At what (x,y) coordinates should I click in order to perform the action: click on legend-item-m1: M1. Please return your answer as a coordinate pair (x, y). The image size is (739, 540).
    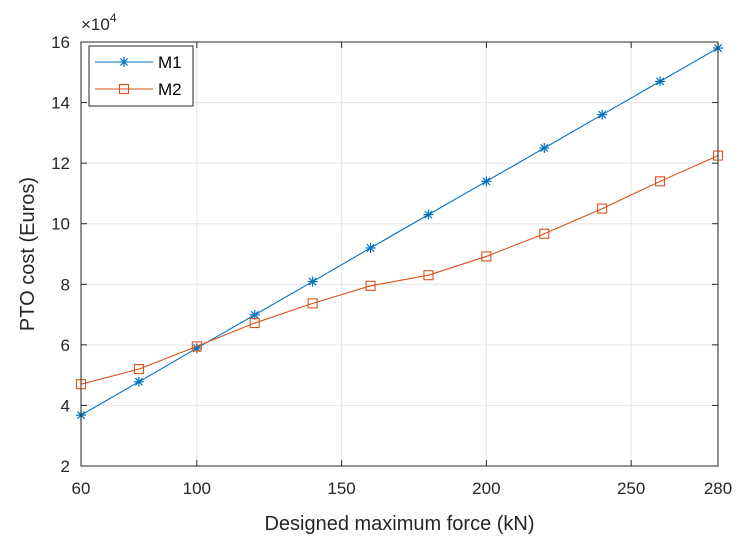
    Looking at the image, I should click on (138, 62).